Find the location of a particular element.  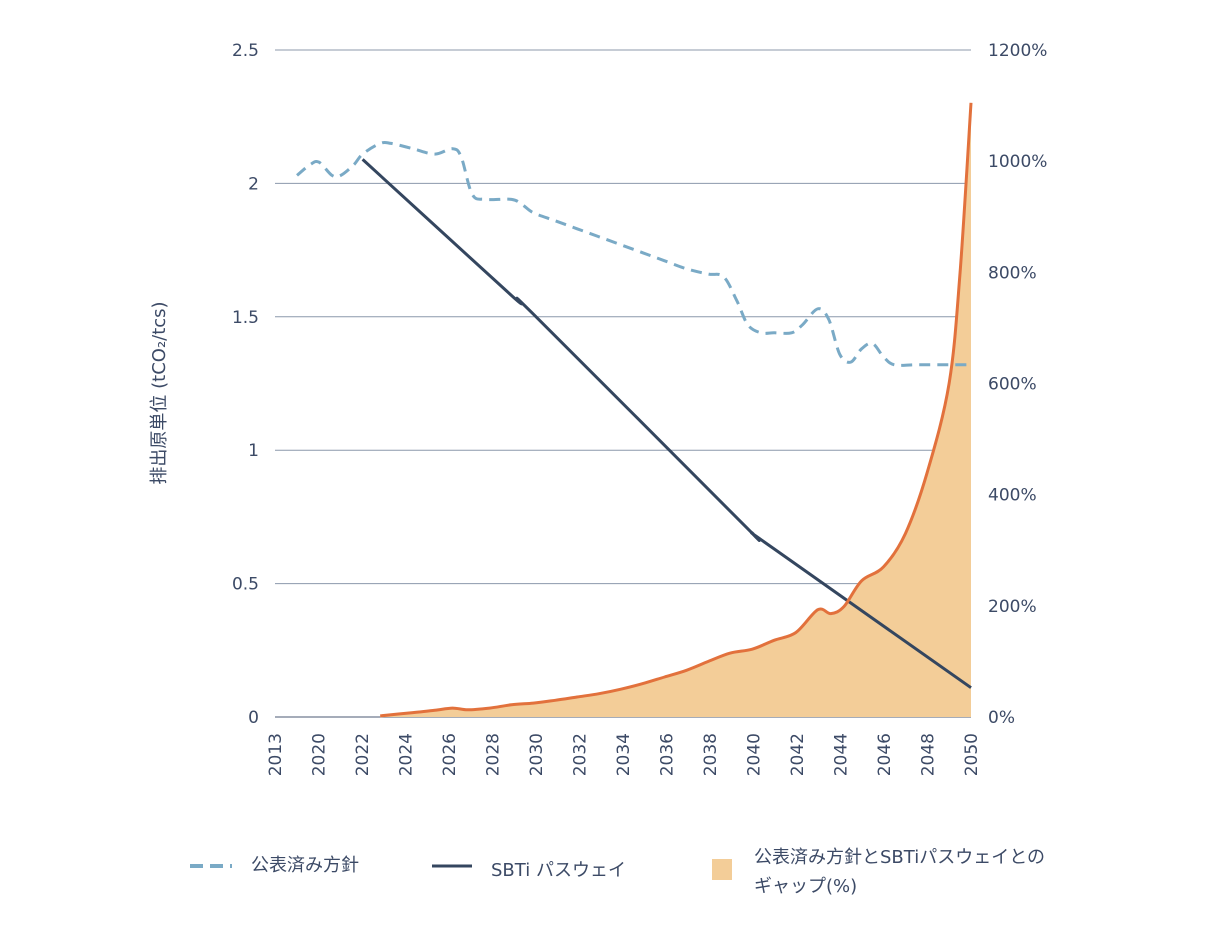

y-axis-left: 0 0.5 1 1.5 2 2.5 is located at coordinates (245, 384).